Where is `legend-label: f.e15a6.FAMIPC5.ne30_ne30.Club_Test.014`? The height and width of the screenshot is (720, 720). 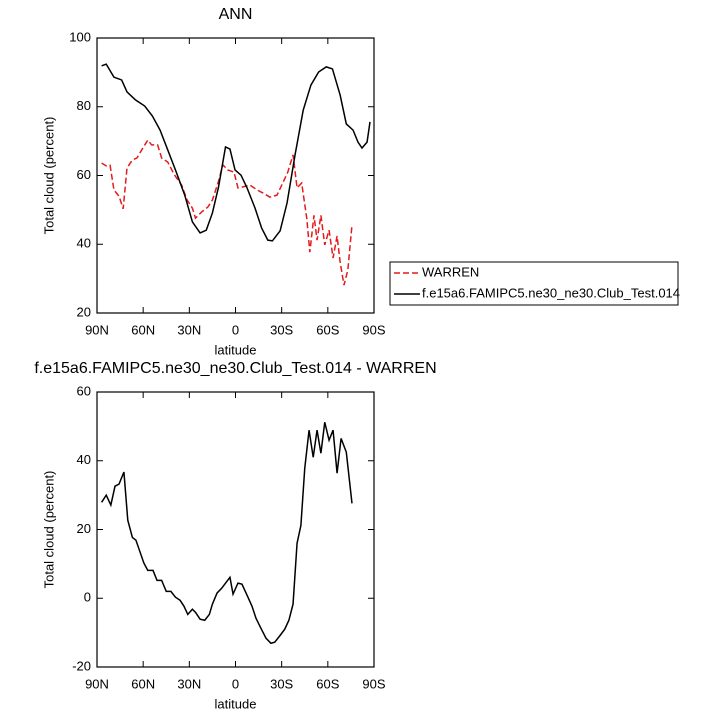 legend-label: f.e15a6.FAMIPC5.ne30_ne30.Club_Test.014 is located at coordinates (551, 292).